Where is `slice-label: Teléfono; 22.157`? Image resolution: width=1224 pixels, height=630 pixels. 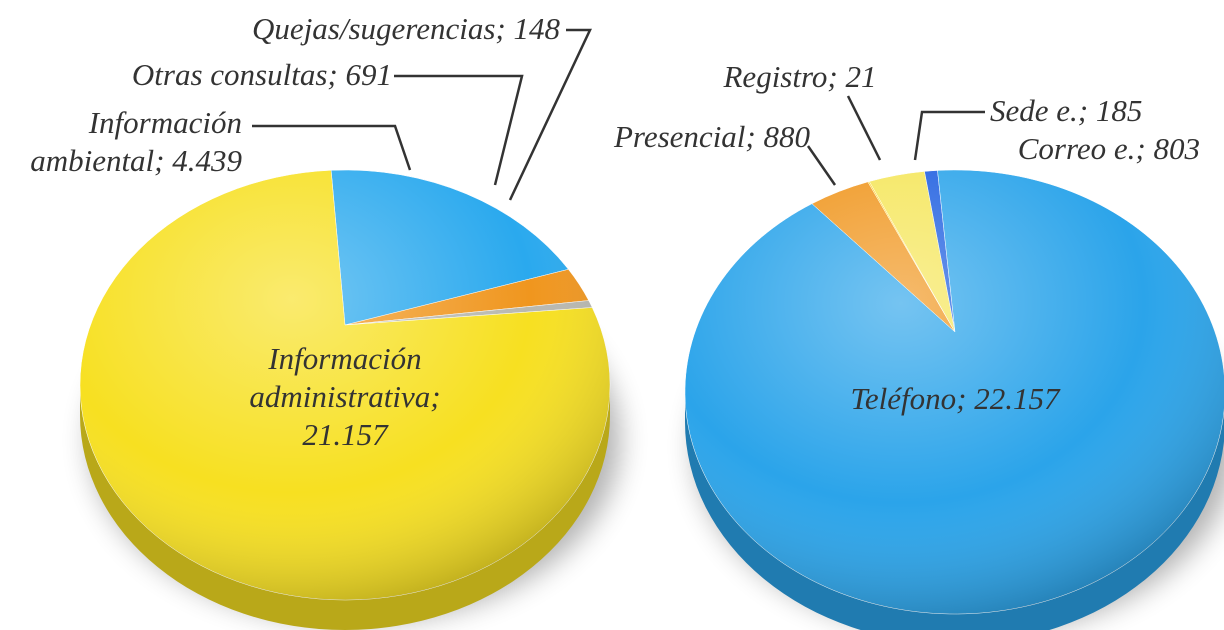
slice-label: Teléfono; 22.157 is located at coordinates (955, 398).